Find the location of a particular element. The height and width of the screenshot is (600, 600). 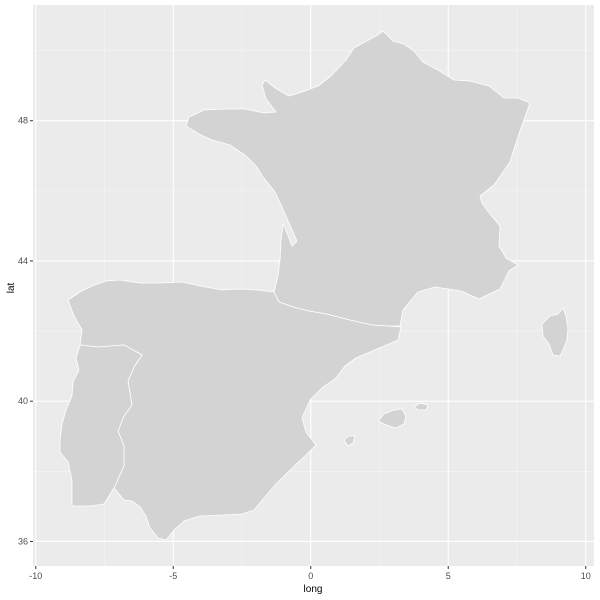

region-menorca is located at coordinates (421, 406).